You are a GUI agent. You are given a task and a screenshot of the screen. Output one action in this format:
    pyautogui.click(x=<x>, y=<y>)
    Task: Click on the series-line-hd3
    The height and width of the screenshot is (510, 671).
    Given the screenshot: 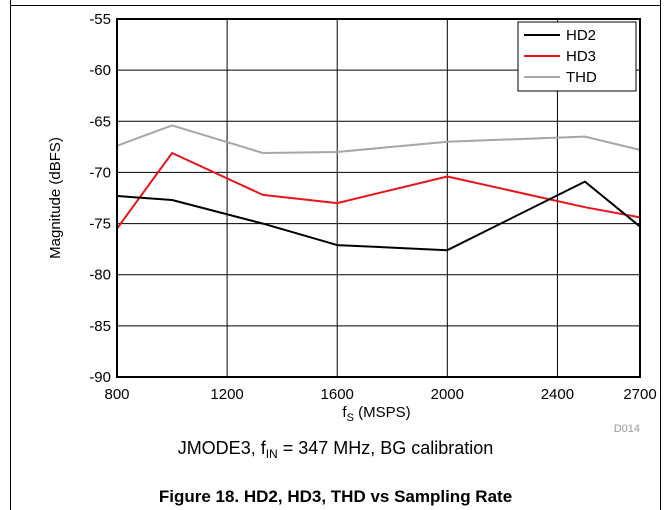 What is the action you would take?
    pyautogui.click(x=378, y=191)
    